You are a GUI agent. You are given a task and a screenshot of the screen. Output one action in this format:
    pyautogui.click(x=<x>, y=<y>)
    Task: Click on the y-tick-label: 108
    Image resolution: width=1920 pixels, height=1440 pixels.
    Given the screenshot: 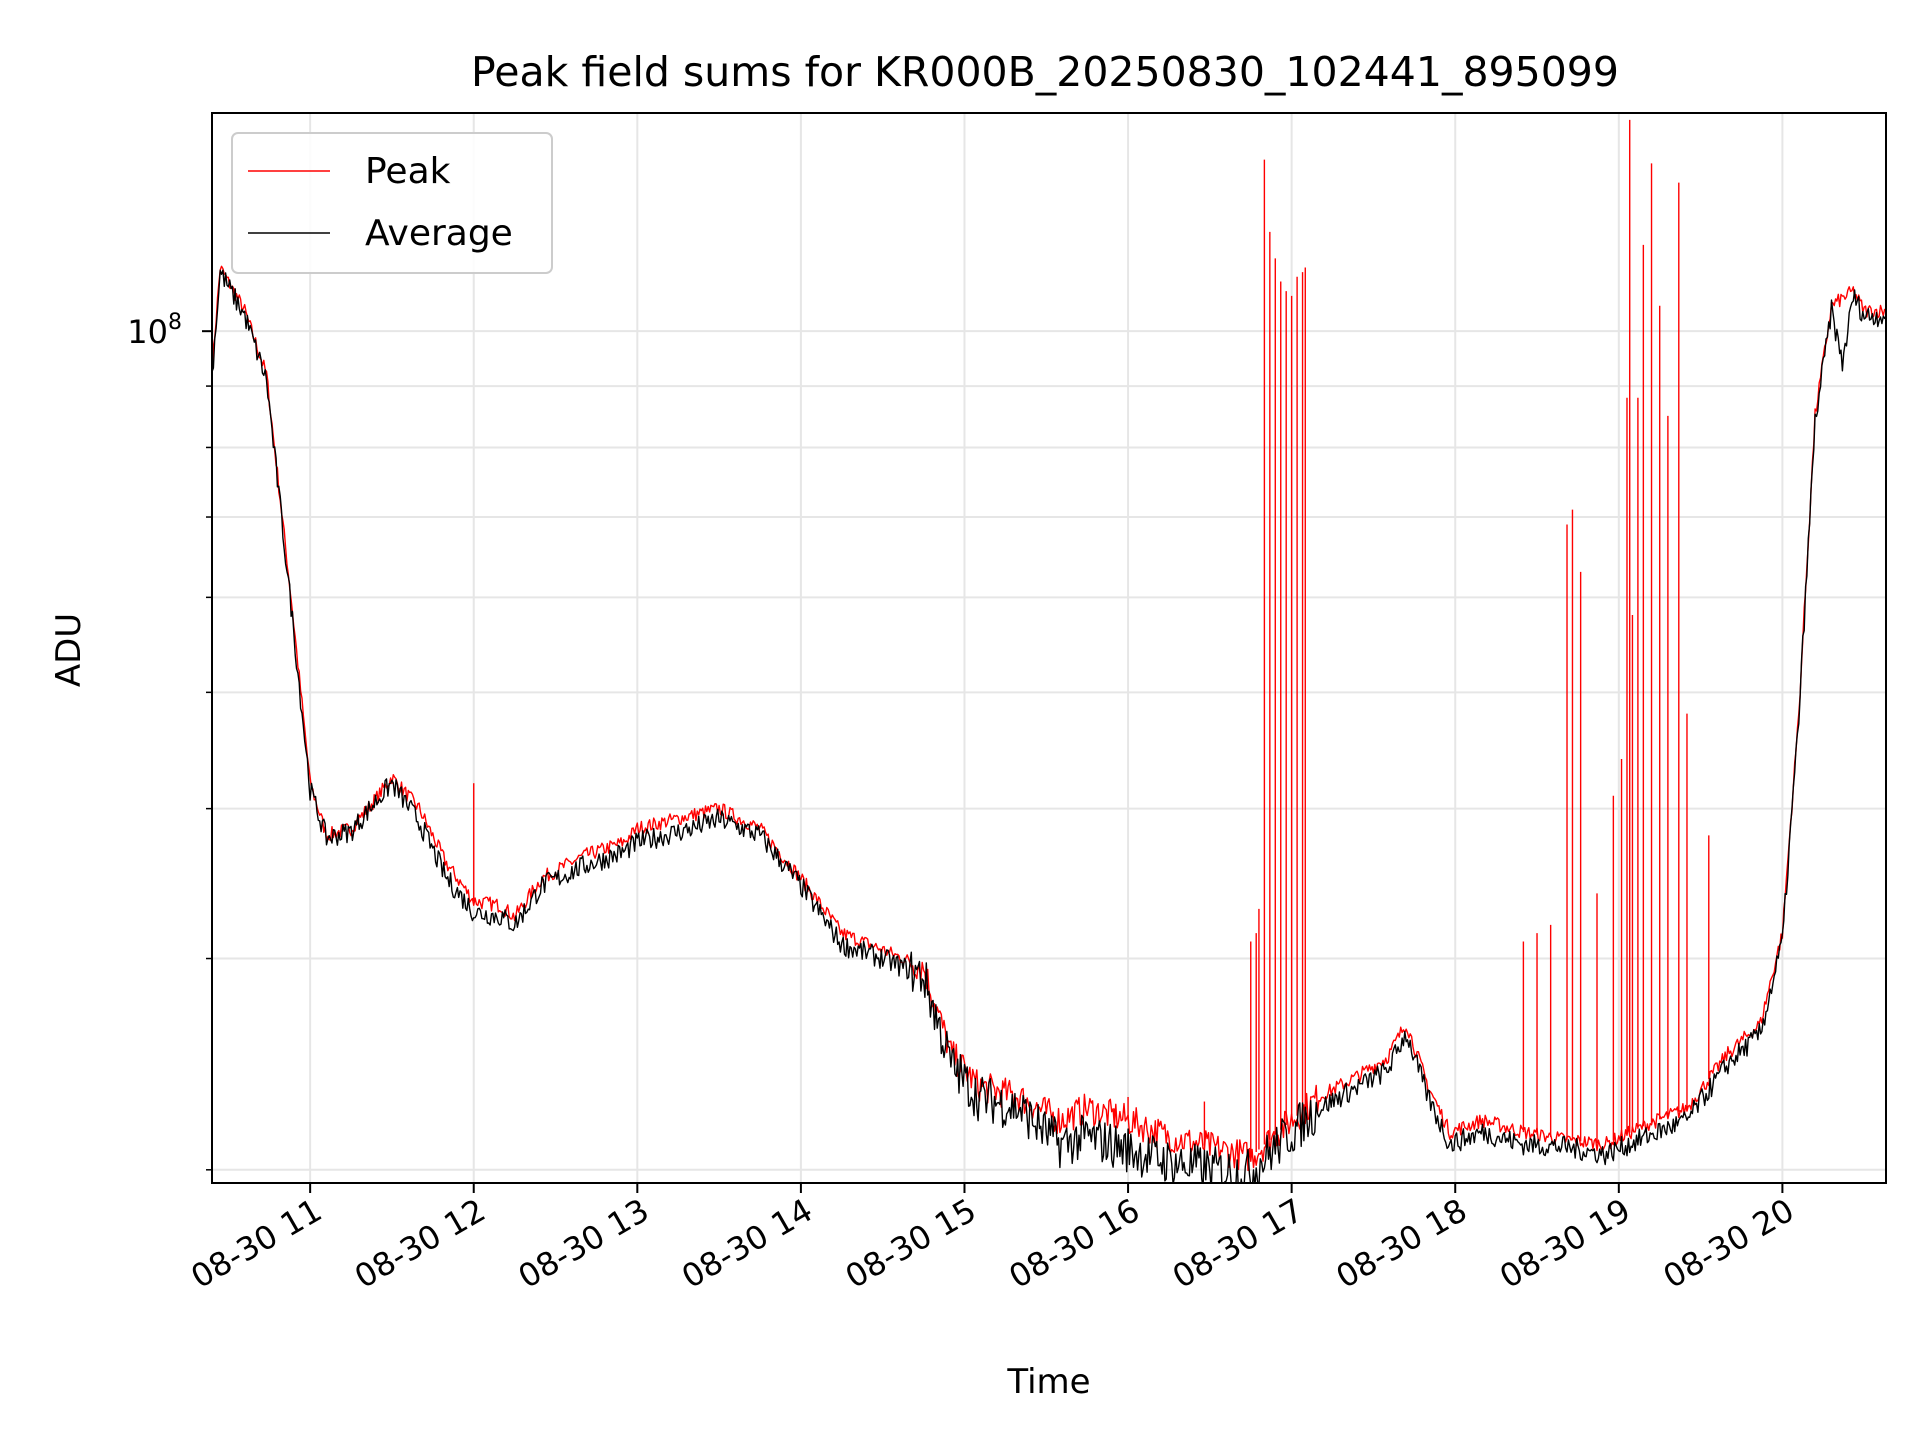 What is the action you would take?
    pyautogui.click(x=154, y=330)
    